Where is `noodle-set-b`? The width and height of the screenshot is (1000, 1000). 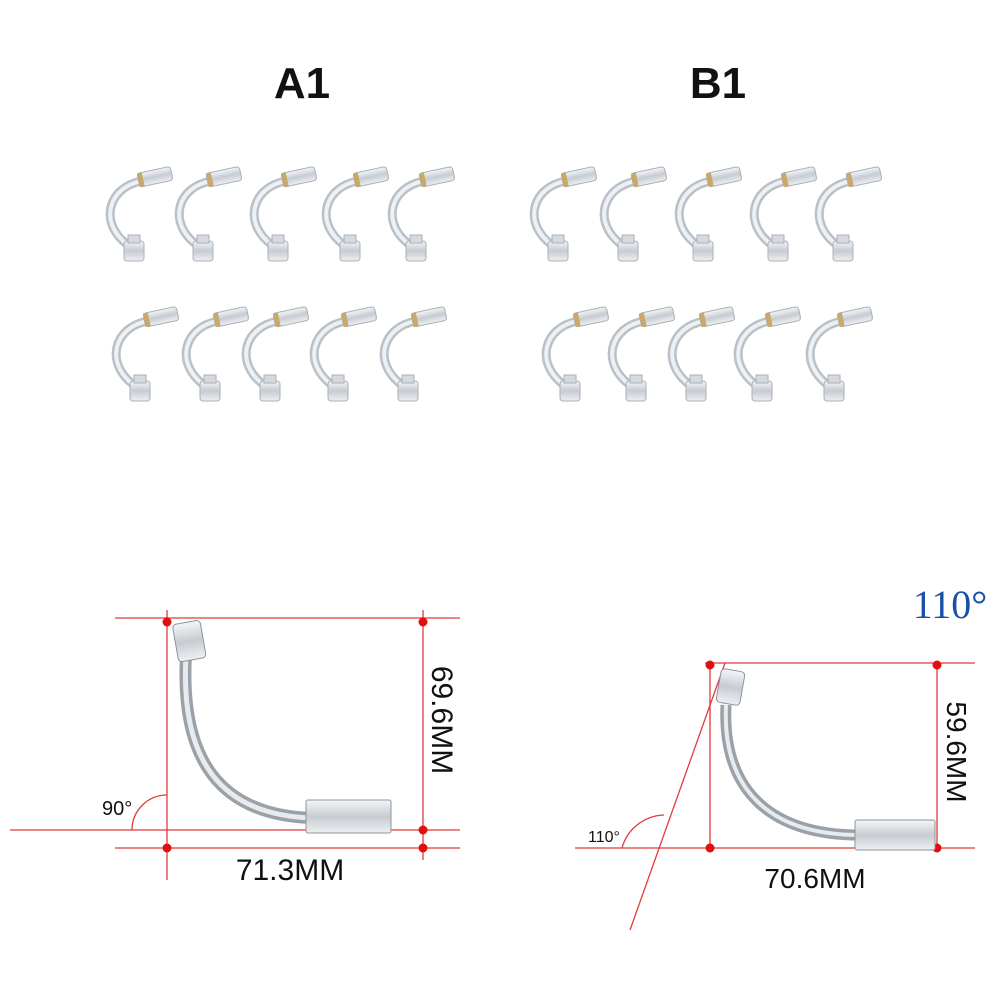 noodle-set-b is located at coordinates (708, 283).